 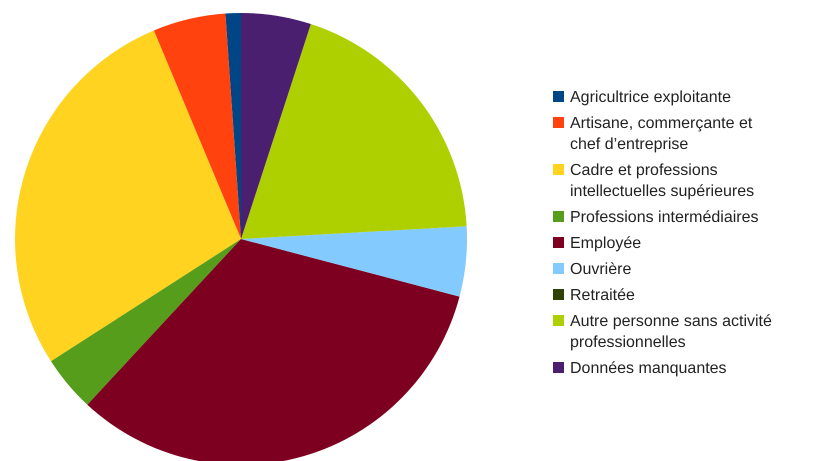 What do you see at coordinates (662, 181) in the screenshot?
I see `legend-label: Cadre et professions intellectuelles supérieures` at bounding box center [662, 181].